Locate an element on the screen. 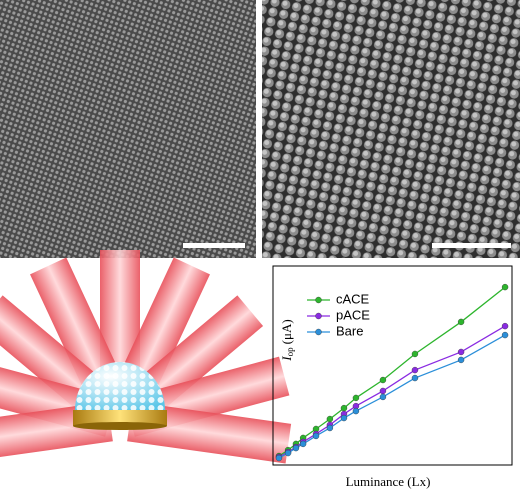 Image resolution: width=520 pixels, height=491 pixels. legend-label: cACE is located at coordinates (353, 298).